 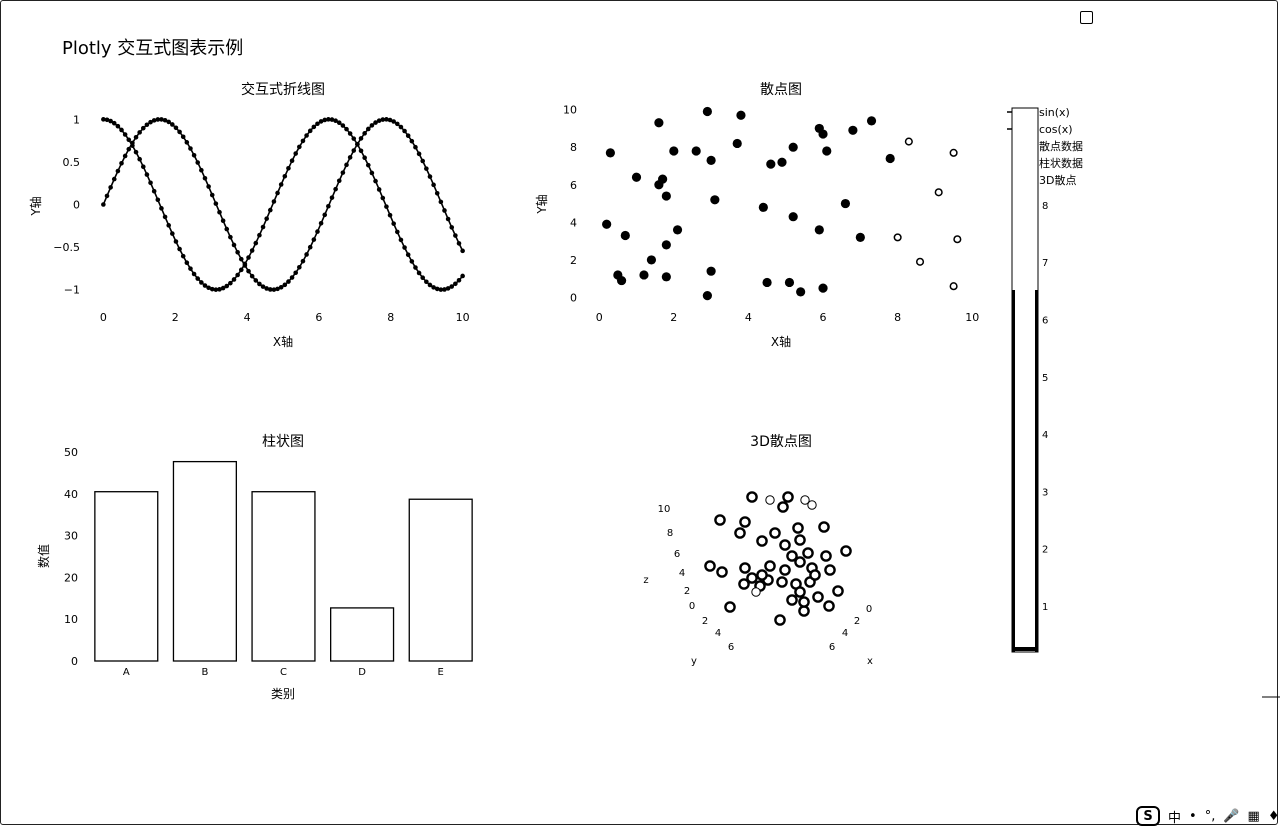 I want to click on skin-icon: ♦, so click(x=1273, y=816).